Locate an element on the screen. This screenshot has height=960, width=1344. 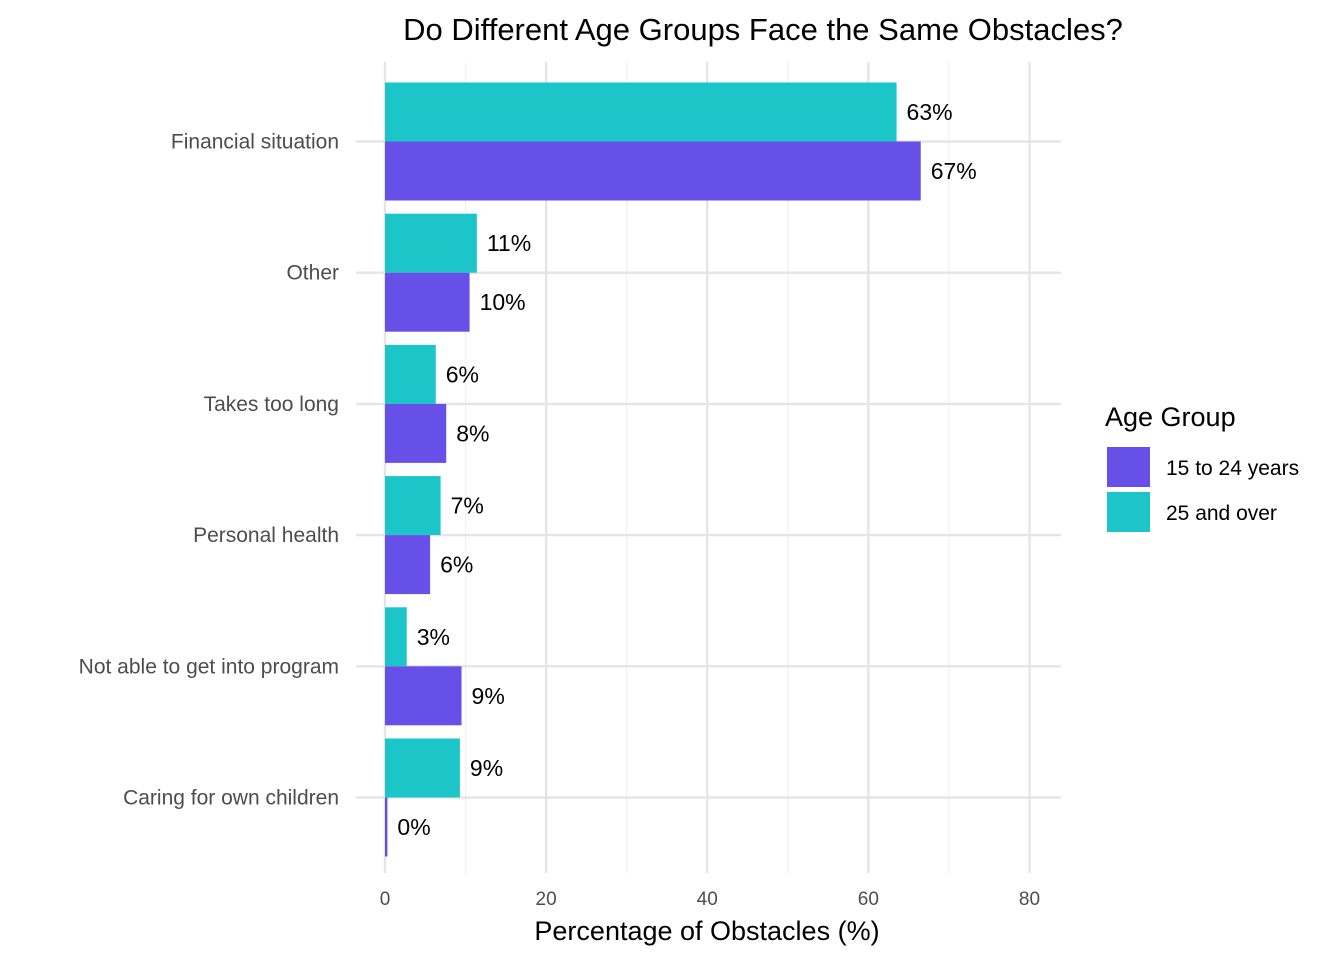
category-label: Not able to get into program is located at coordinates (209, 666).